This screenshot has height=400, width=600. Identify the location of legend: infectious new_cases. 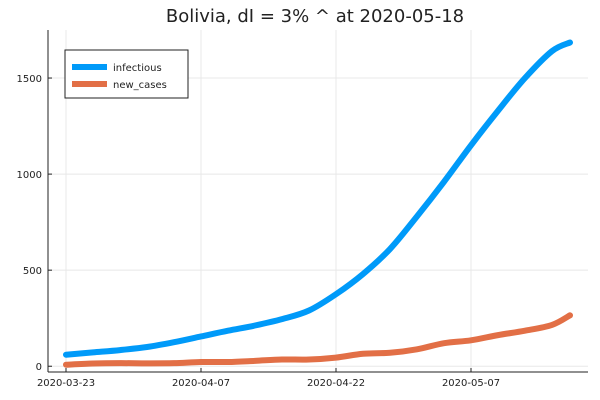
(126, 74).